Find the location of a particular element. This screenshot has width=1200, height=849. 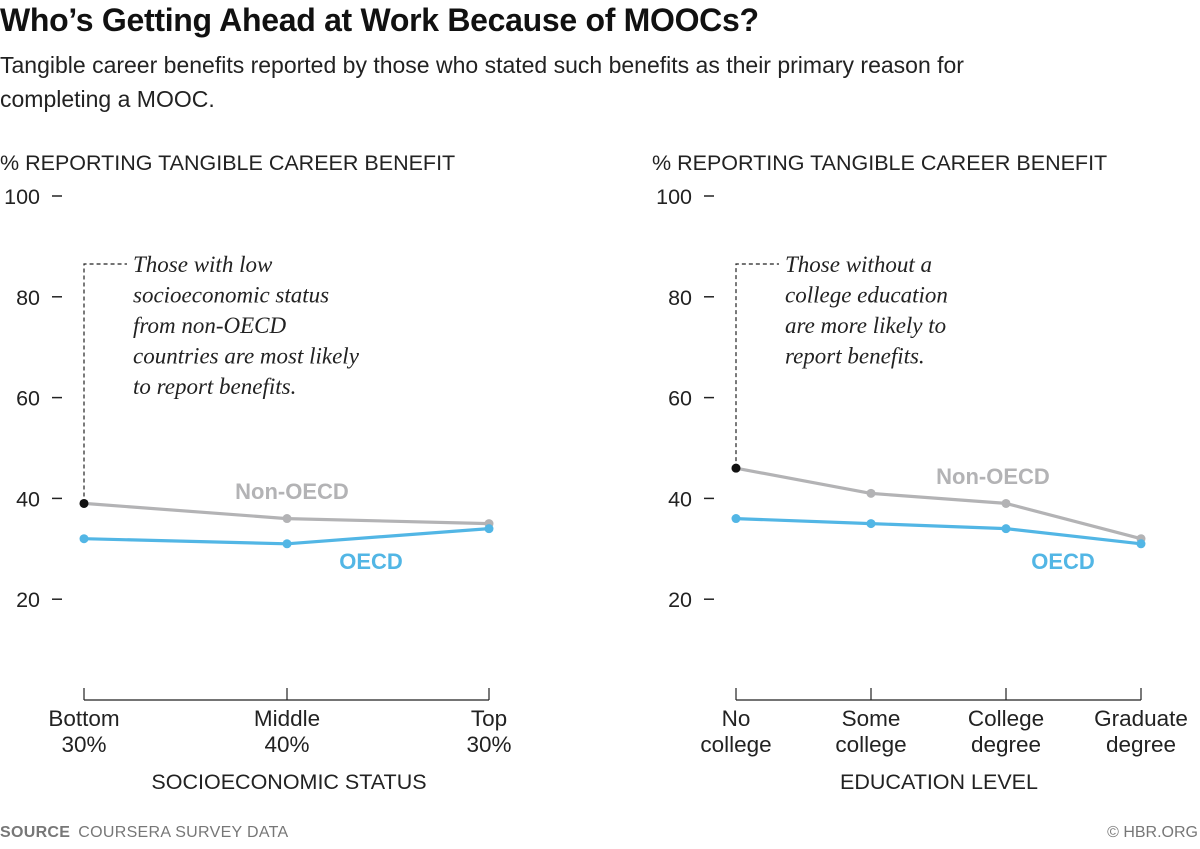

source-label: SOURCE is located at coordinates (35, 832).